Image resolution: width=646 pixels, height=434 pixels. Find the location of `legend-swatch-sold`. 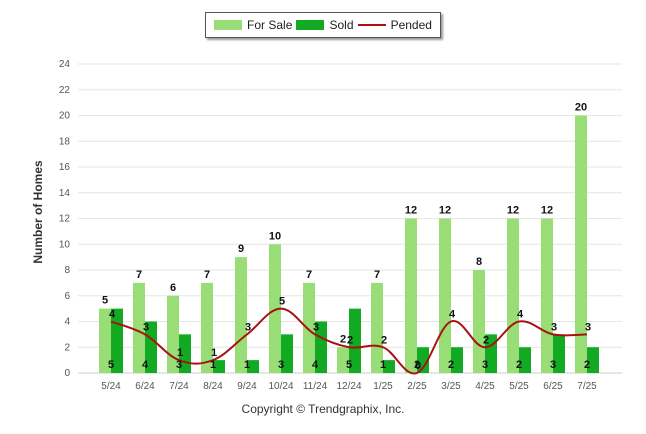

legend-swatch-sold is located at coordinates (310, 25).